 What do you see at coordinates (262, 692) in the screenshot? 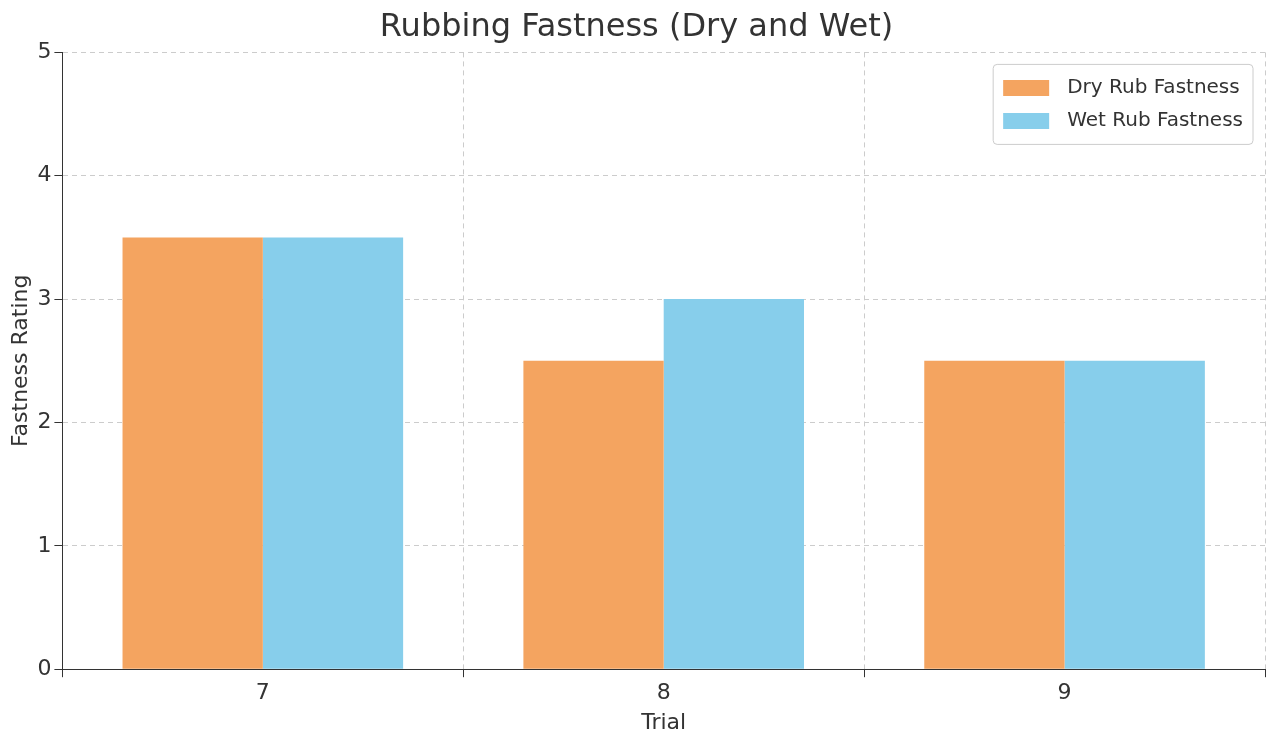
I see `x-tick-label: 7` at bounding box center [262, 692].